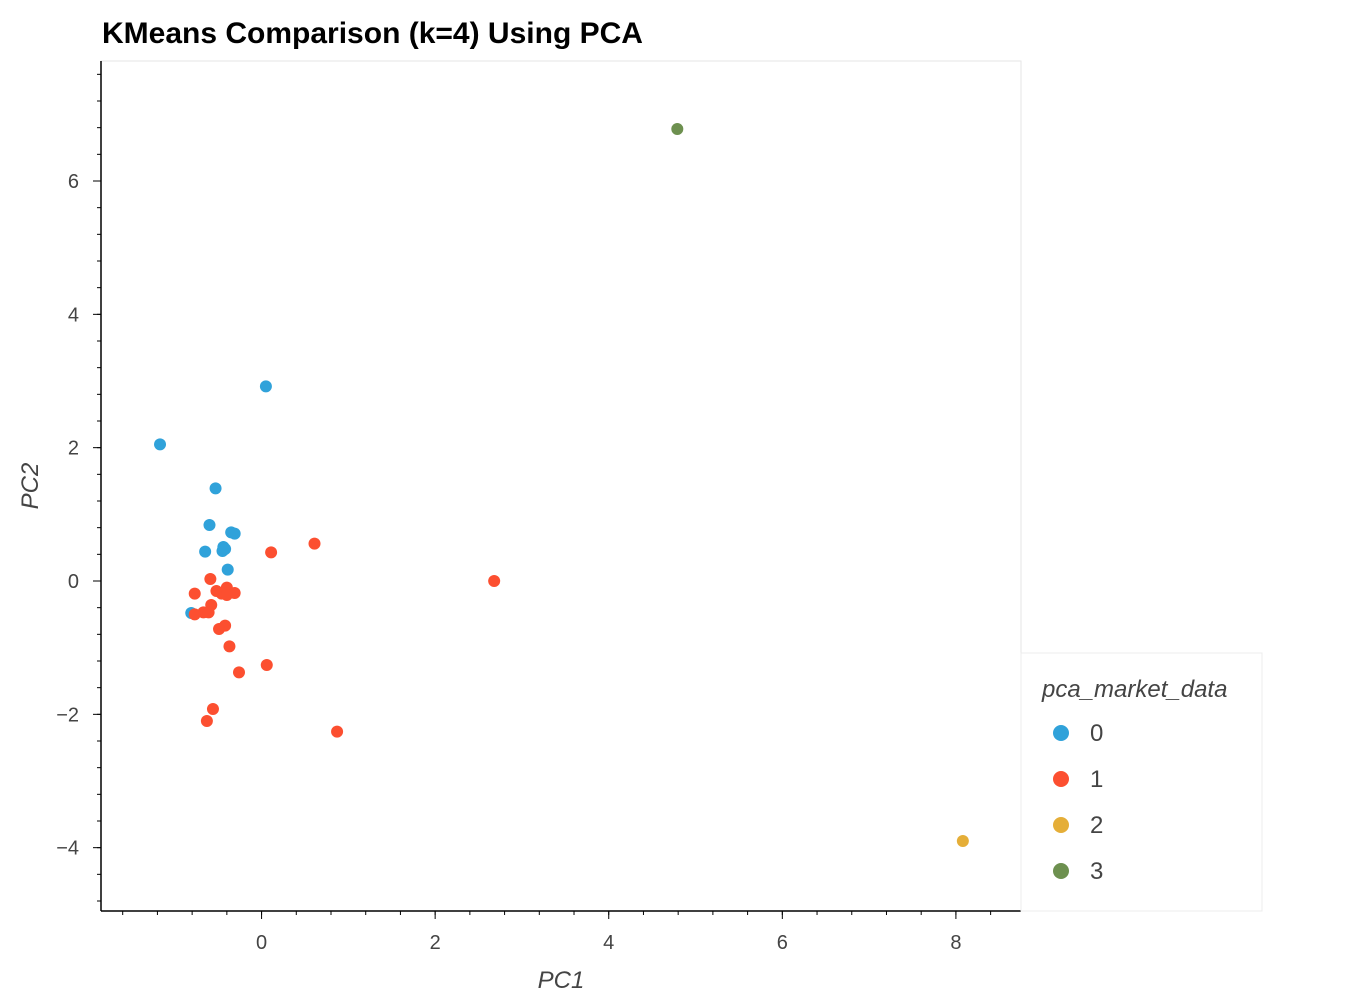 The height and width of the screenshot is (1000, 1360). What do you see at coordinates (955, 943) in the screenshot?
I see `x-tick-label: 8` at bounding box center [955, 943].